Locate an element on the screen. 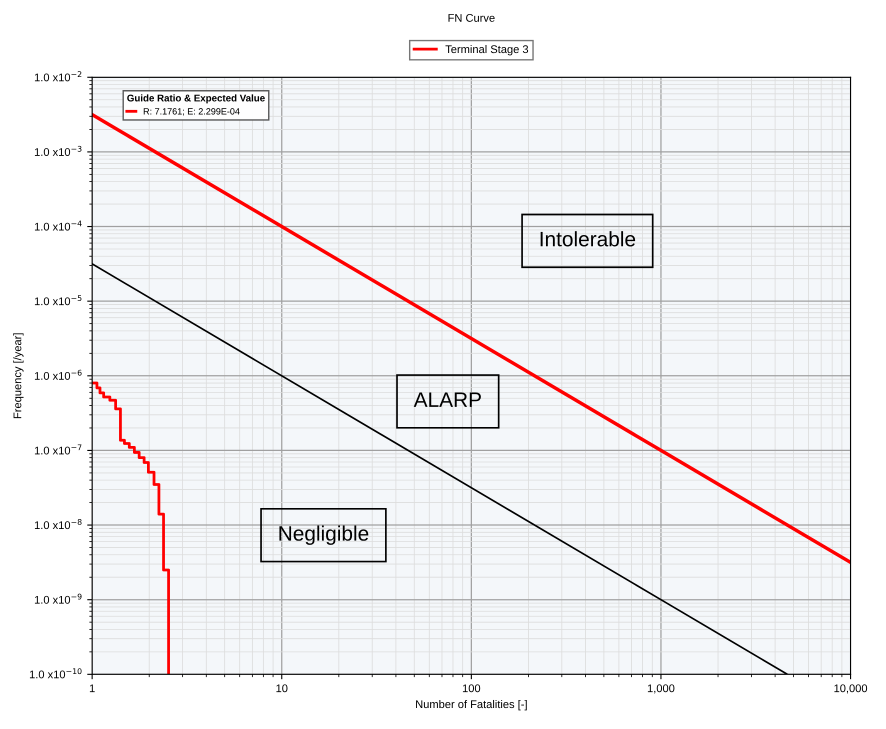  x-tick-label: 1,000 is located at coordinates (661, 689).